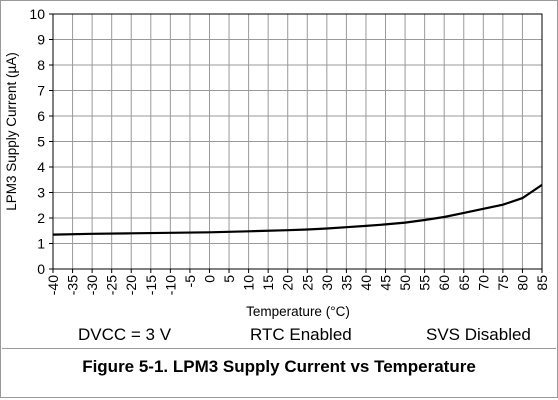 The width and height of the screenshot is (558, 400). I want to click on x-tick-label: 50, so click(405, 283).